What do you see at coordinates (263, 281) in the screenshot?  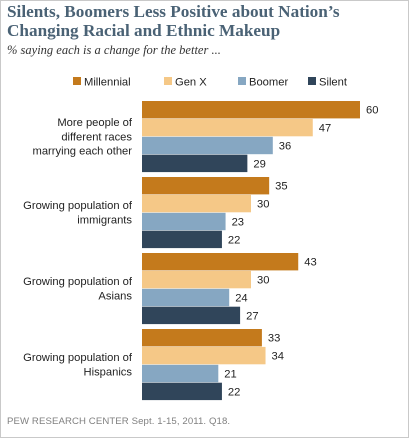 I see `bar-value-2-1: 30` at bounding box center [263, 281].